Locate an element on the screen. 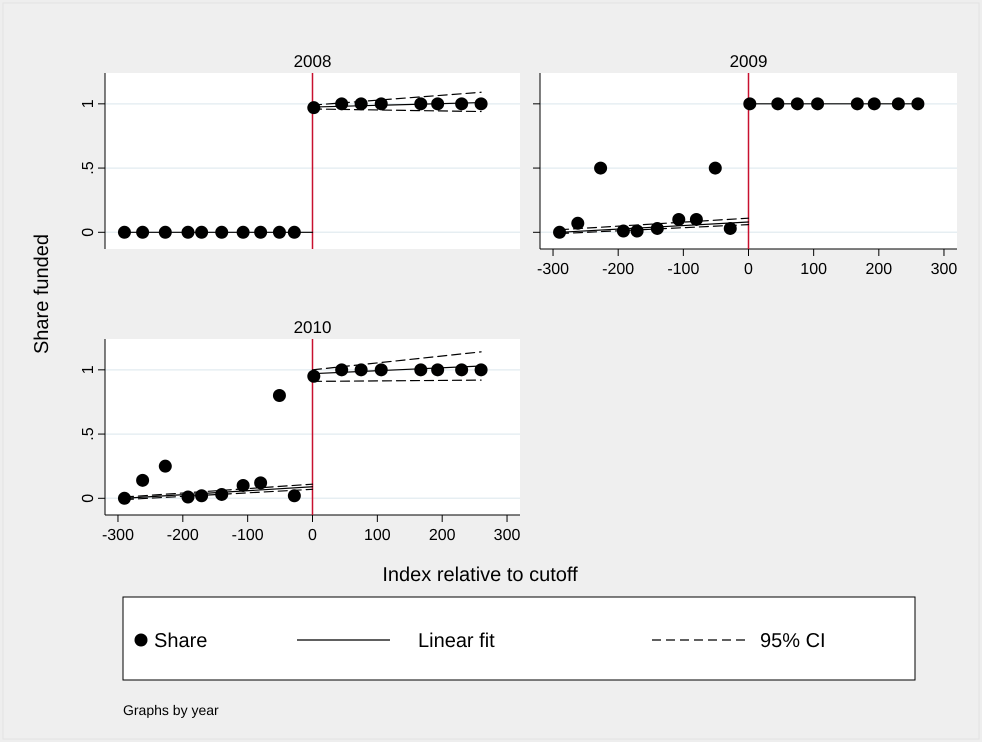 Image resolution: width=982 pixels, height=742 pixels. chart-title: 2008 is located at coordinates (313, 61).